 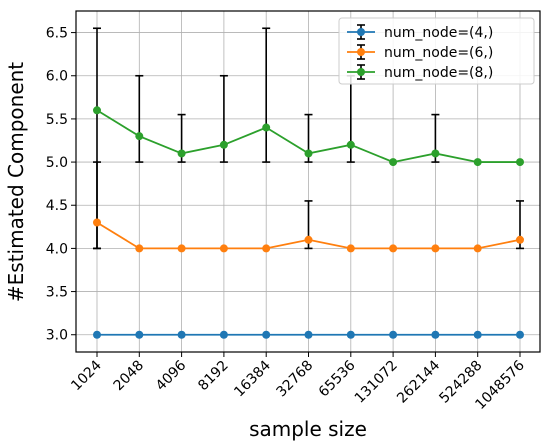 What do you see at coordinates (57, 120) in the screenshot?
I see `y-tick-label: 5.5` at bounding box center [57, 120].